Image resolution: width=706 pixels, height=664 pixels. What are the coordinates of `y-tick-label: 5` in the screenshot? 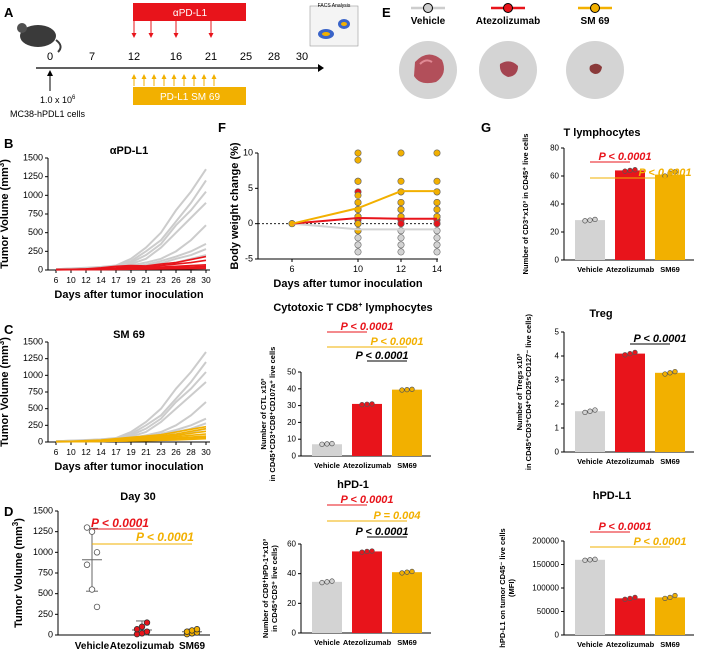 It's located at (250, 188).